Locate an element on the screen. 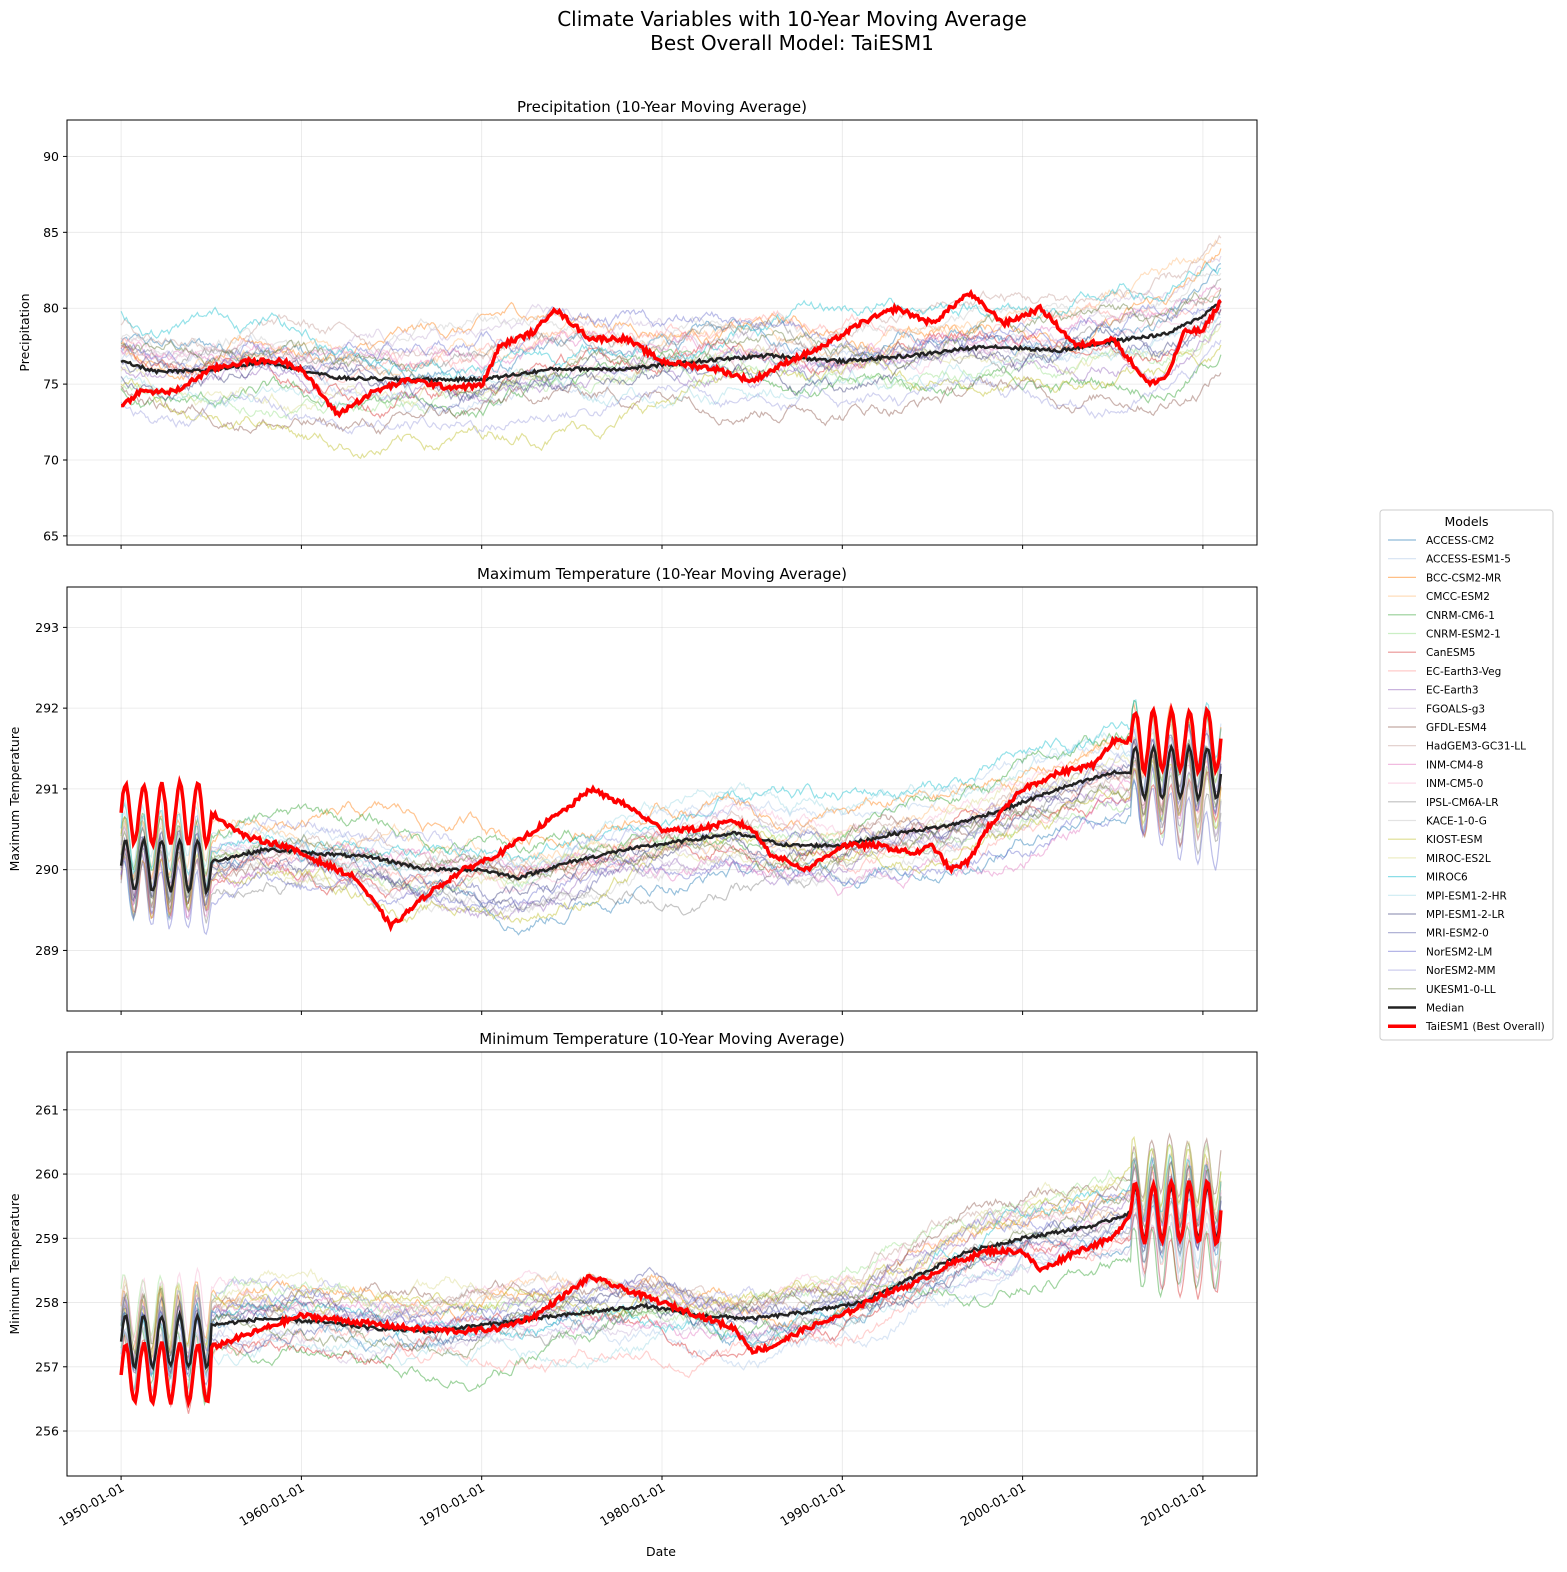 Image resolution: width=1567 pixels, height=1572 pixels. y-tick-label: 85 is located at coordinates (51, 232).